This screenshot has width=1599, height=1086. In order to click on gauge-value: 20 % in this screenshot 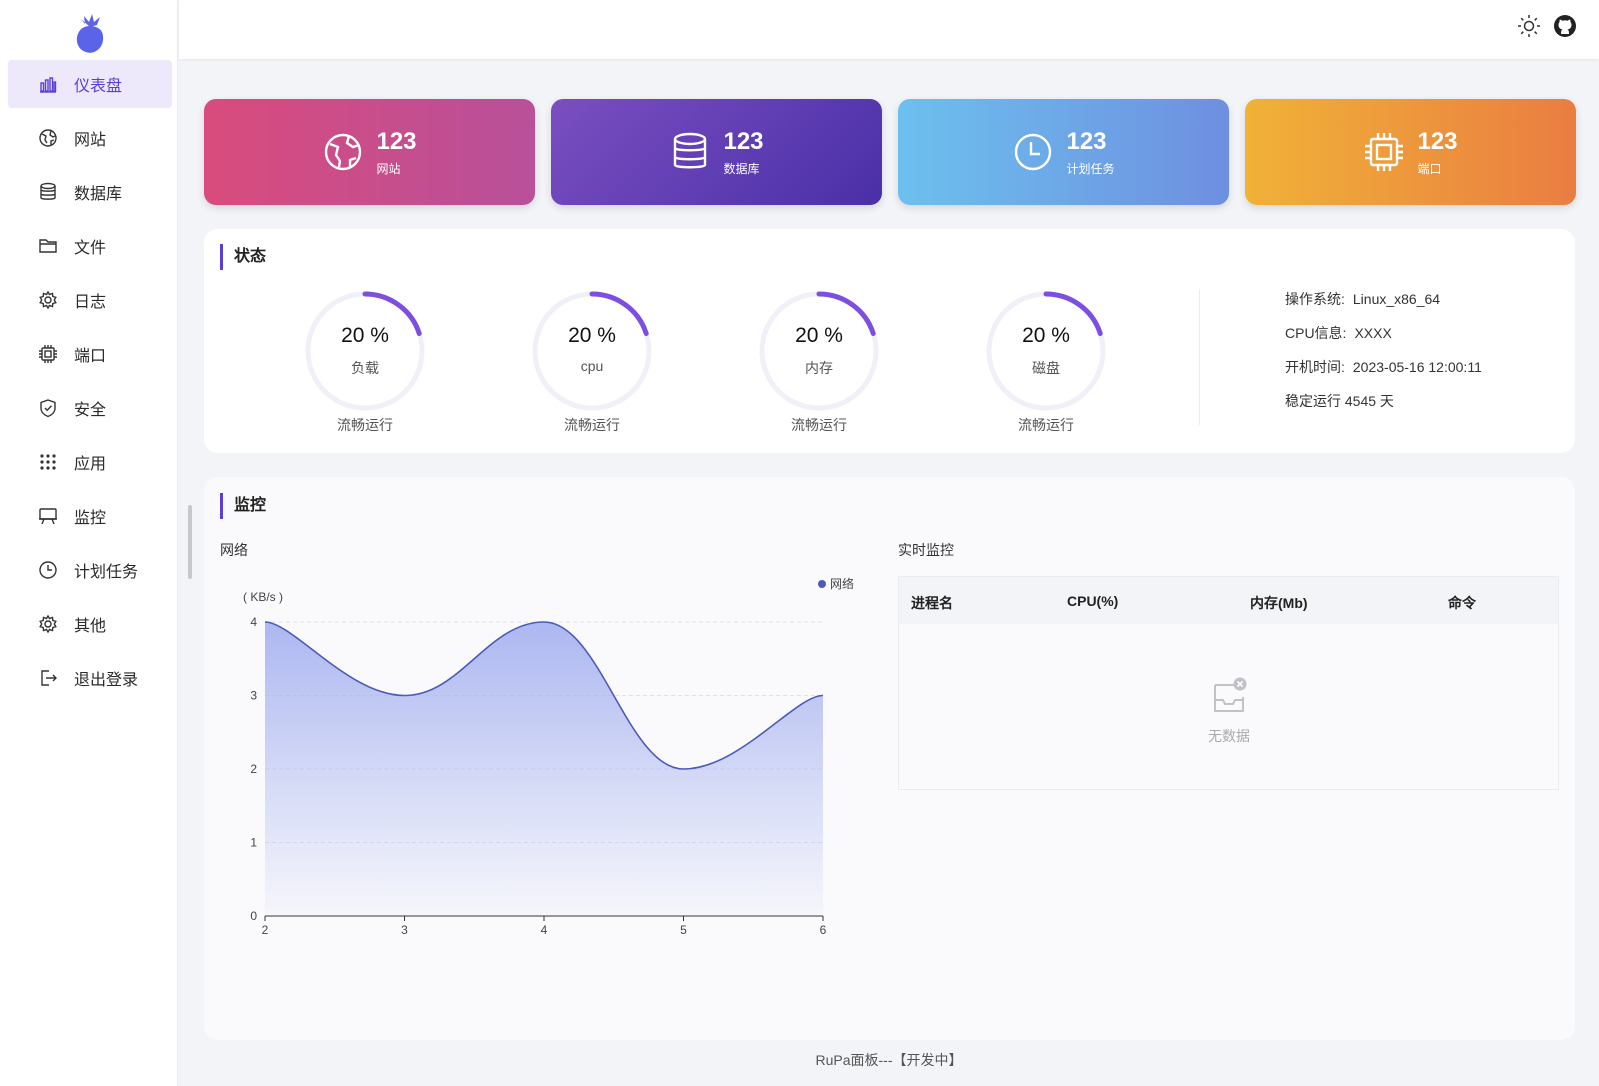, I will do `click(592, 335)`.